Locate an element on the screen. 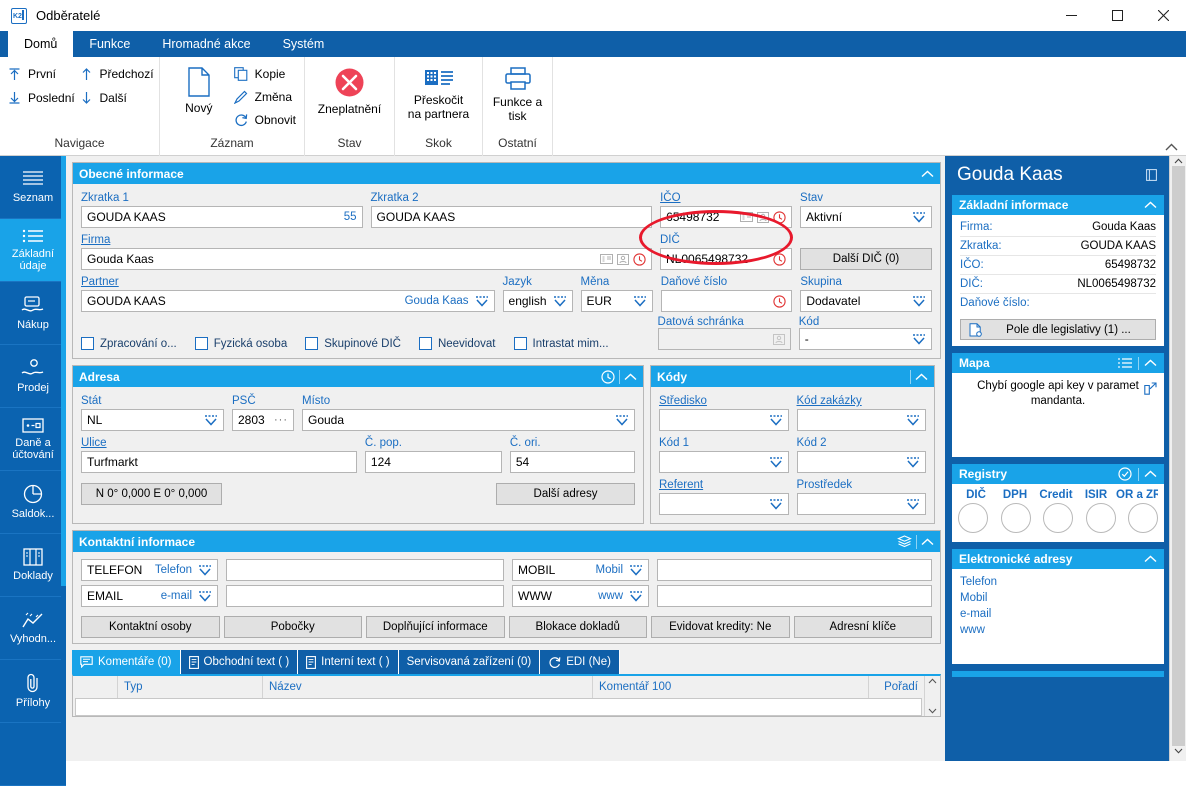 The image size is (1186, 786). sidebar-item-doklady: Doklady is located at coordinates (33, 565).